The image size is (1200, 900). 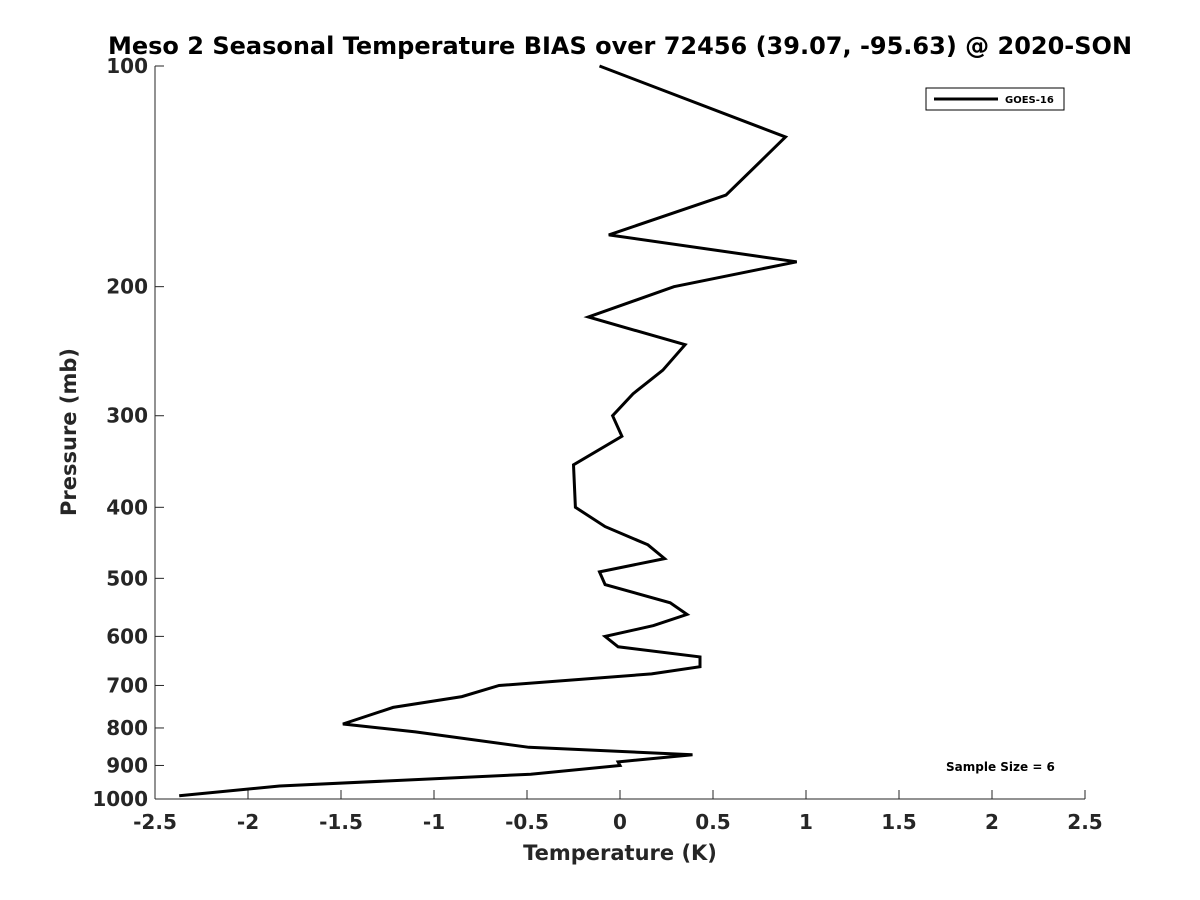 What do you see at coordinates (1084, 822) in the screenshot?
I see `x-tick-label: 2.5` at bounding box center [1084, 822].